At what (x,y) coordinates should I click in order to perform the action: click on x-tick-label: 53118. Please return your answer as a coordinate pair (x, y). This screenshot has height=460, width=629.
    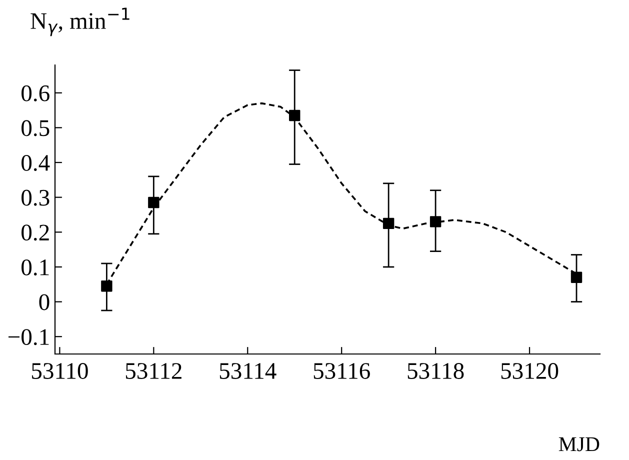
    Looking at the image, I should click on (436, 371).